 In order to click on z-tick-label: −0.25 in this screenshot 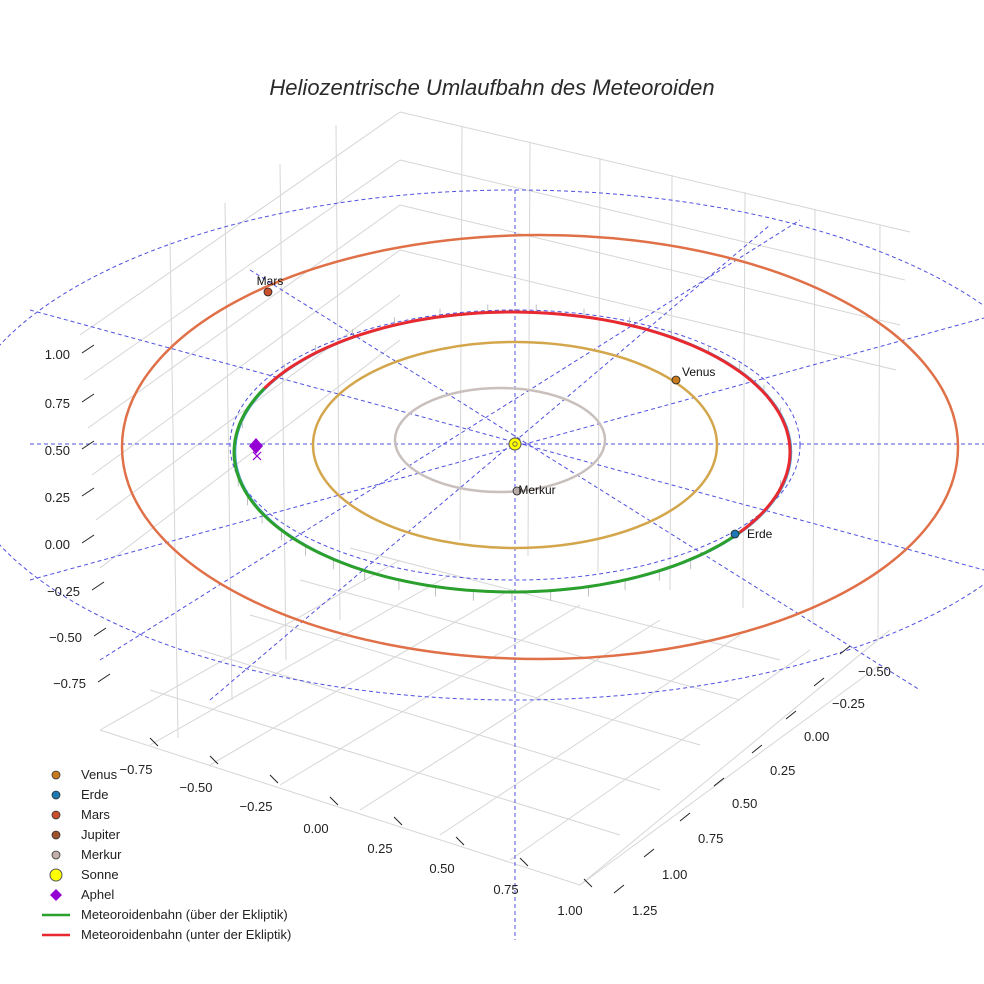, I will do `click(63, 591)`.